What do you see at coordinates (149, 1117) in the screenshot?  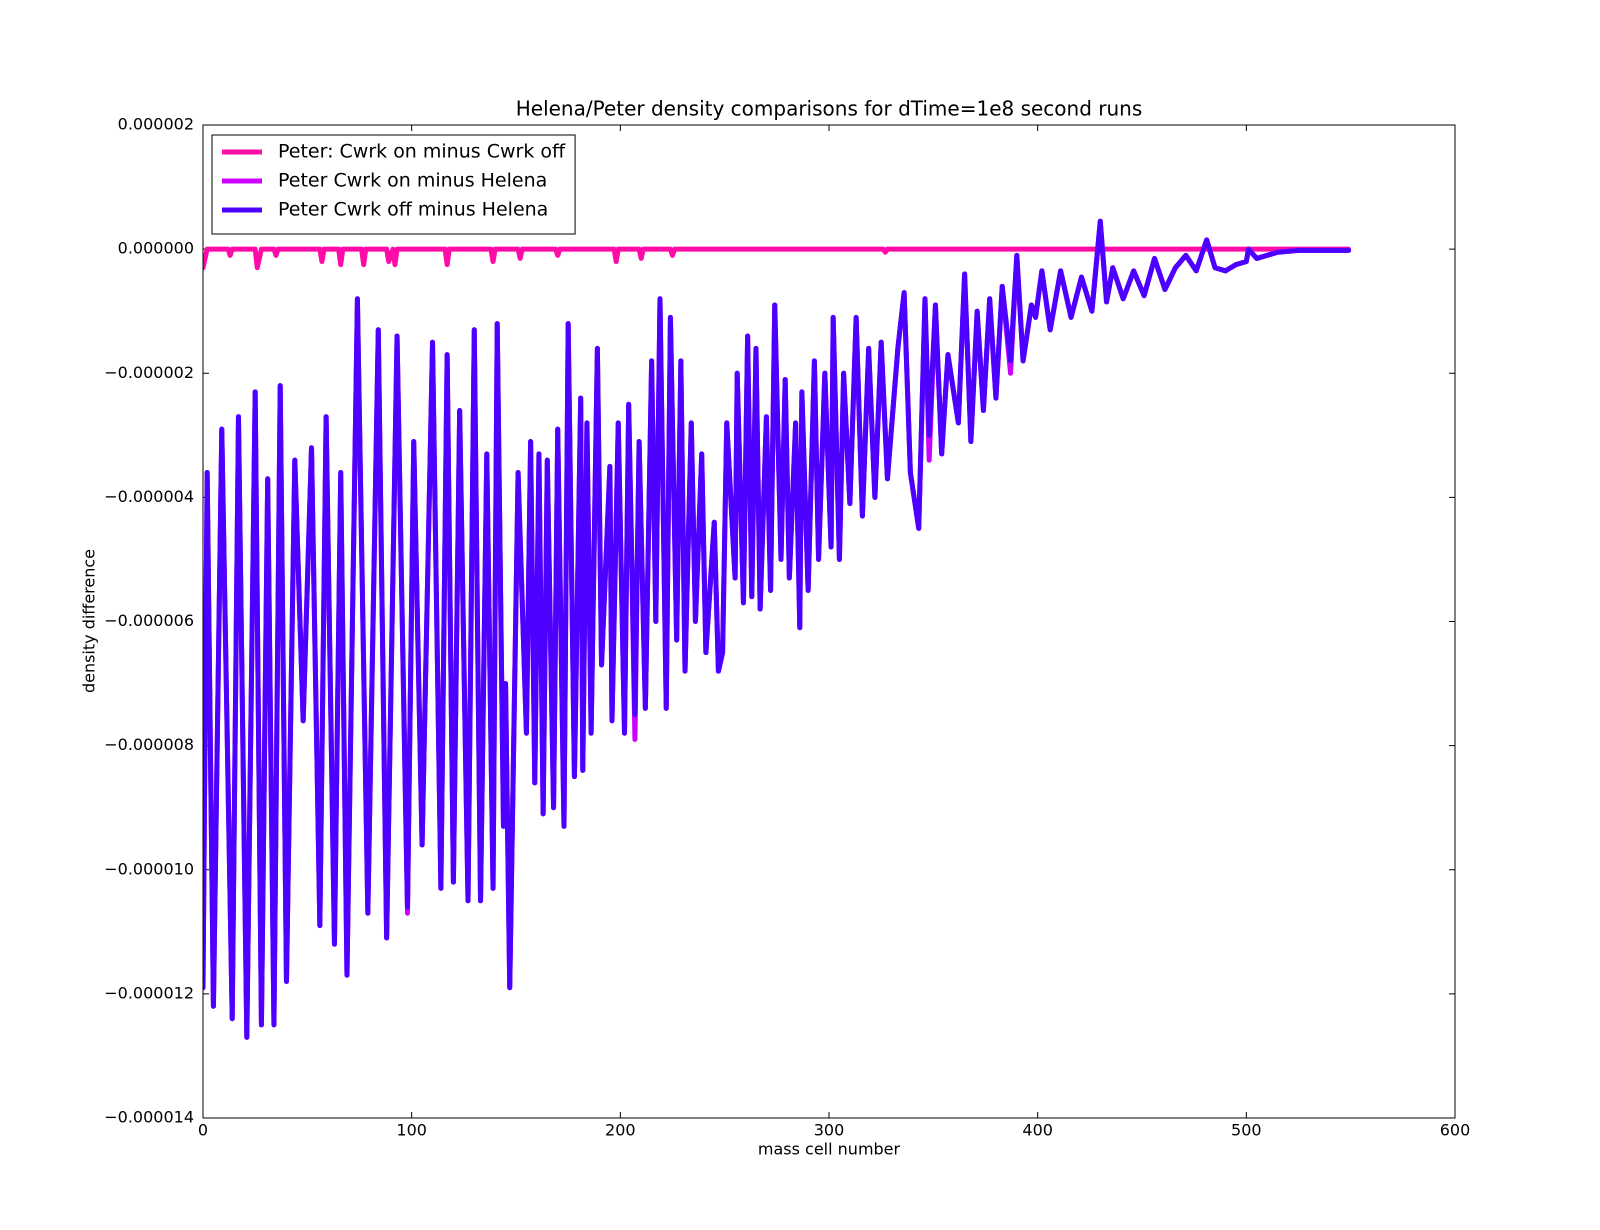 I see `y-tick-label: −0.000014` at bounding box center [149, 1117].